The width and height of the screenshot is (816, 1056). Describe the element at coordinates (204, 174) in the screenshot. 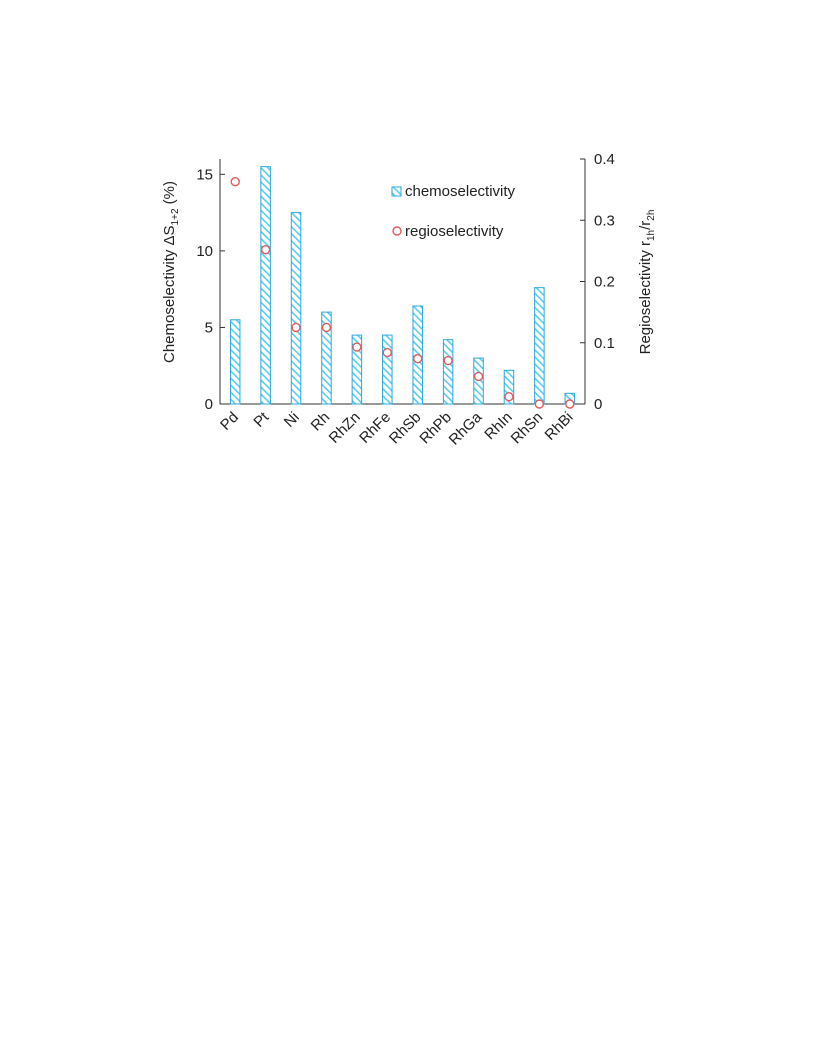

I see `left-tick-label: 15` at that location.